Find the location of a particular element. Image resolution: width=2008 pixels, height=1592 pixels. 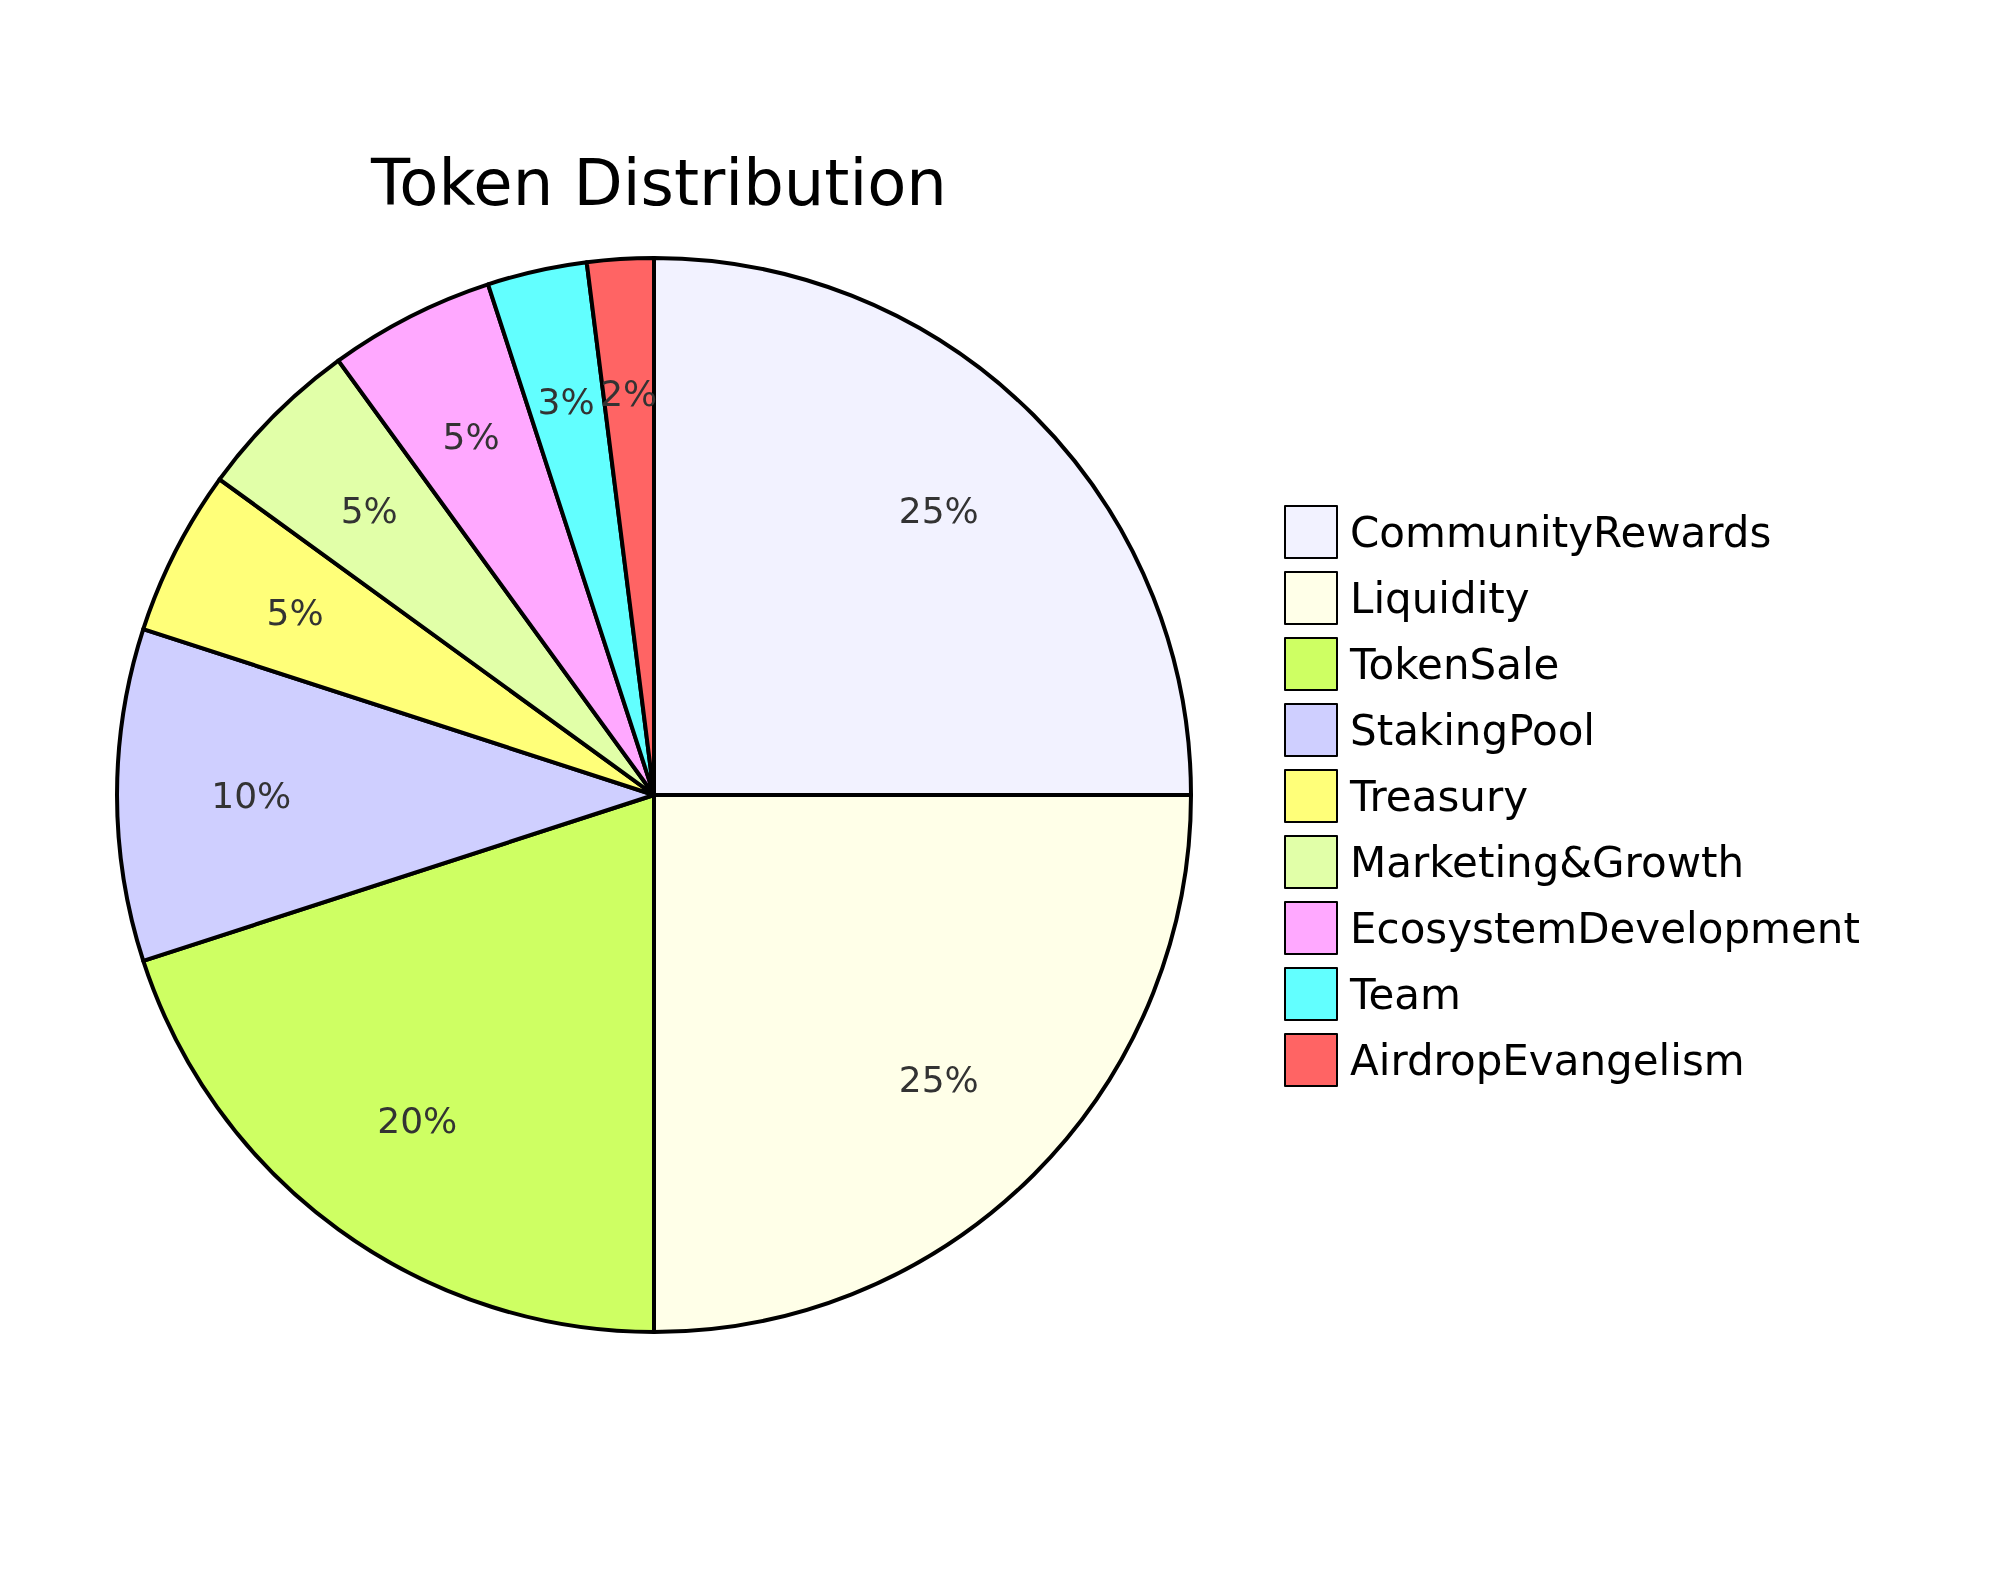

legend-label: Team is located at coordinates (1405, 994).